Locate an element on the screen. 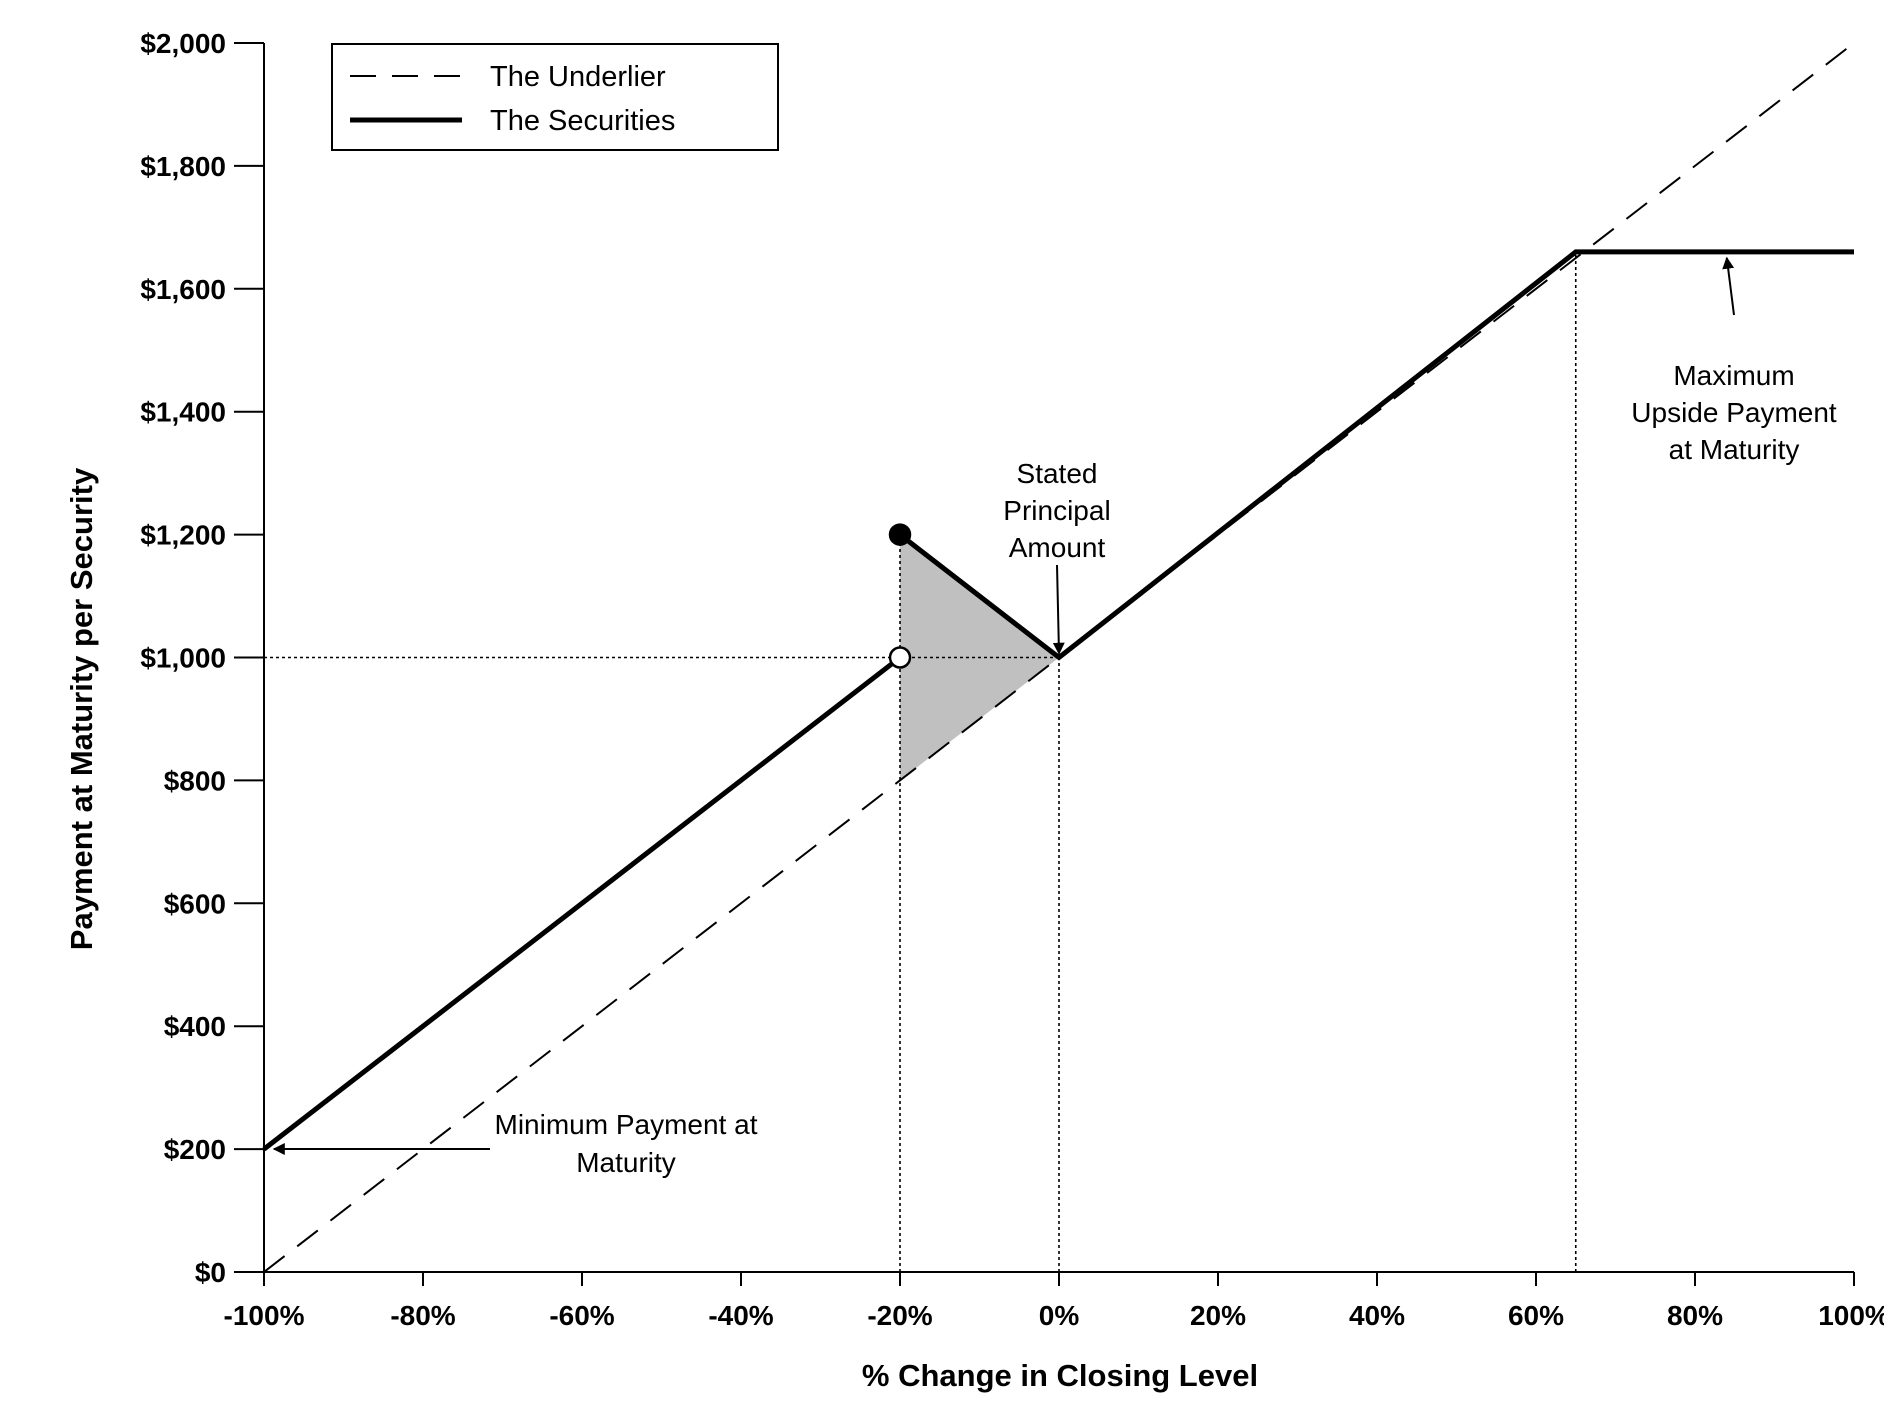  annotation-stated: Stated Principal Amount is located at coordinates (1057, 556).